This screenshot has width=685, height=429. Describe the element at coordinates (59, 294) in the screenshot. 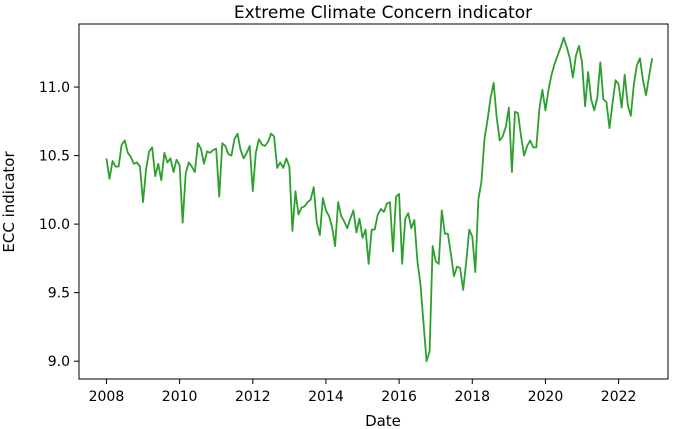

I see `y-tick-label: 9.5` at that location.